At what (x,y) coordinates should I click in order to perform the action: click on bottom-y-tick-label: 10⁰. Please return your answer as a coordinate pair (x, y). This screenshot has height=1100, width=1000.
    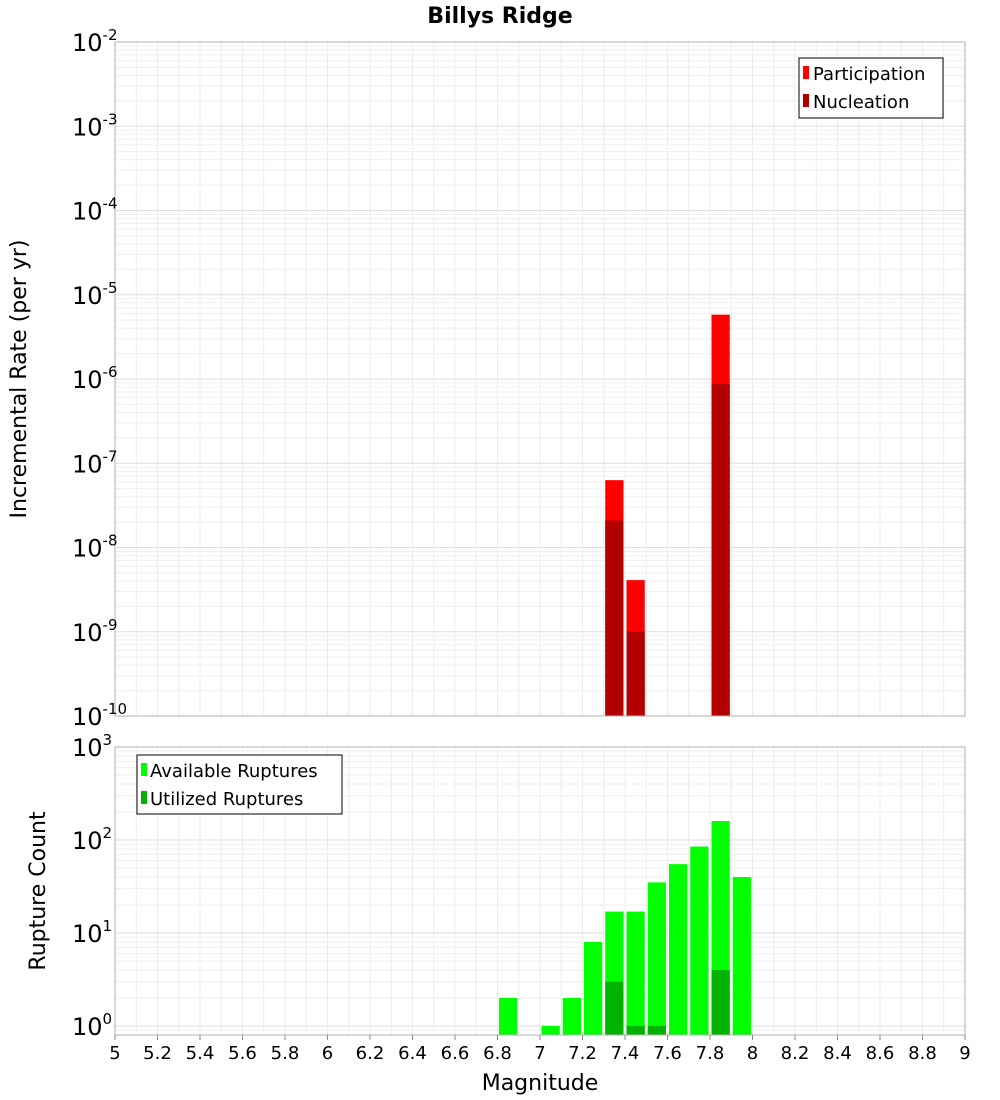
    Looking at the image, I should click on (92, 1025).